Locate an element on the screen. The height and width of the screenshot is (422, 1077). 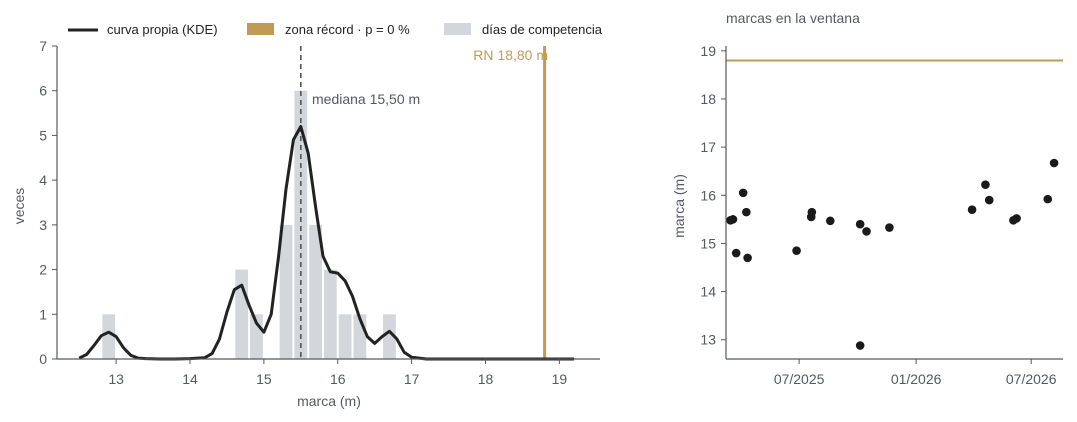
left-ylabel: veces is located at coordinates (19, 206).